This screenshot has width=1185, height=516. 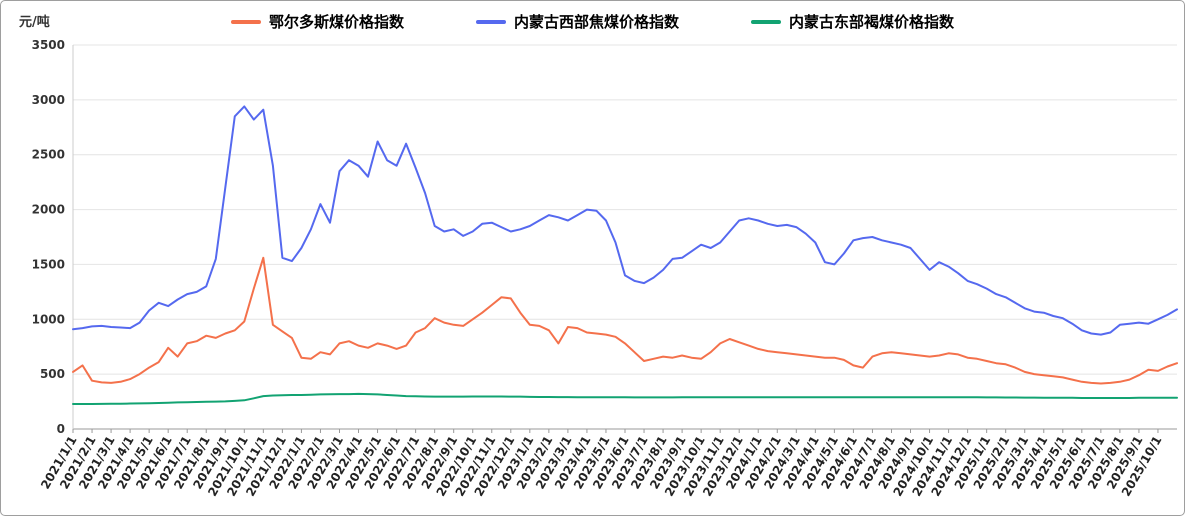 What do you see at coordinates (48, 155) in the screenshot?
I see `y-tick-label: 2500` at bounding box center [48, 155].